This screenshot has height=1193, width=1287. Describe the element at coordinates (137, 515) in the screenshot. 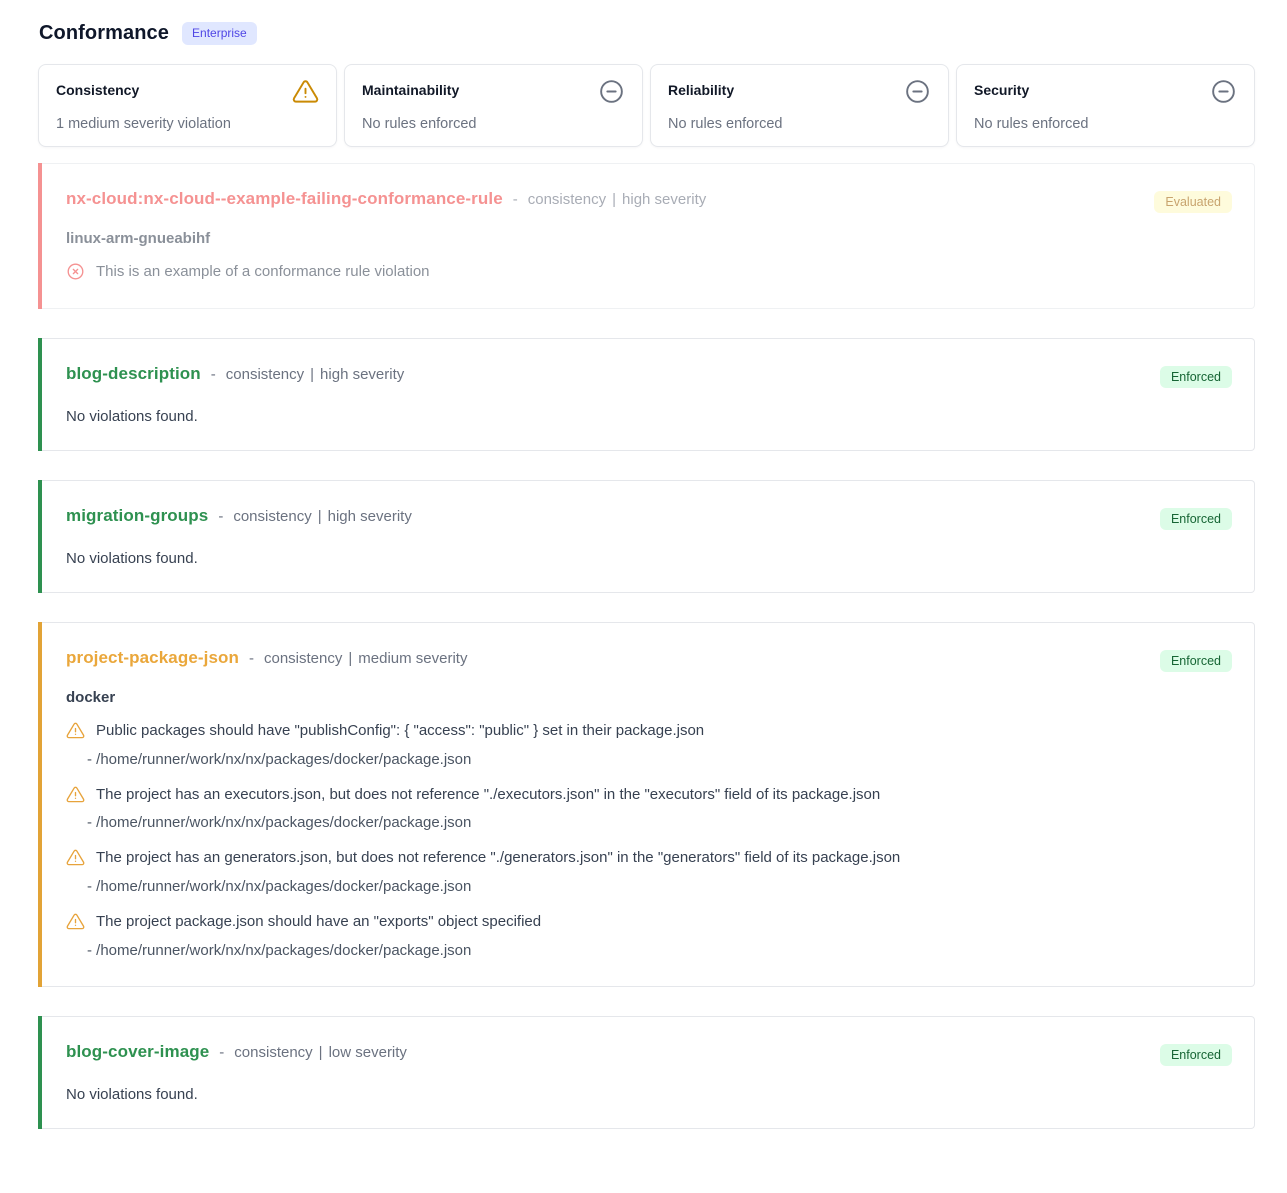

I see `rule-name: migration-groups` at that location.